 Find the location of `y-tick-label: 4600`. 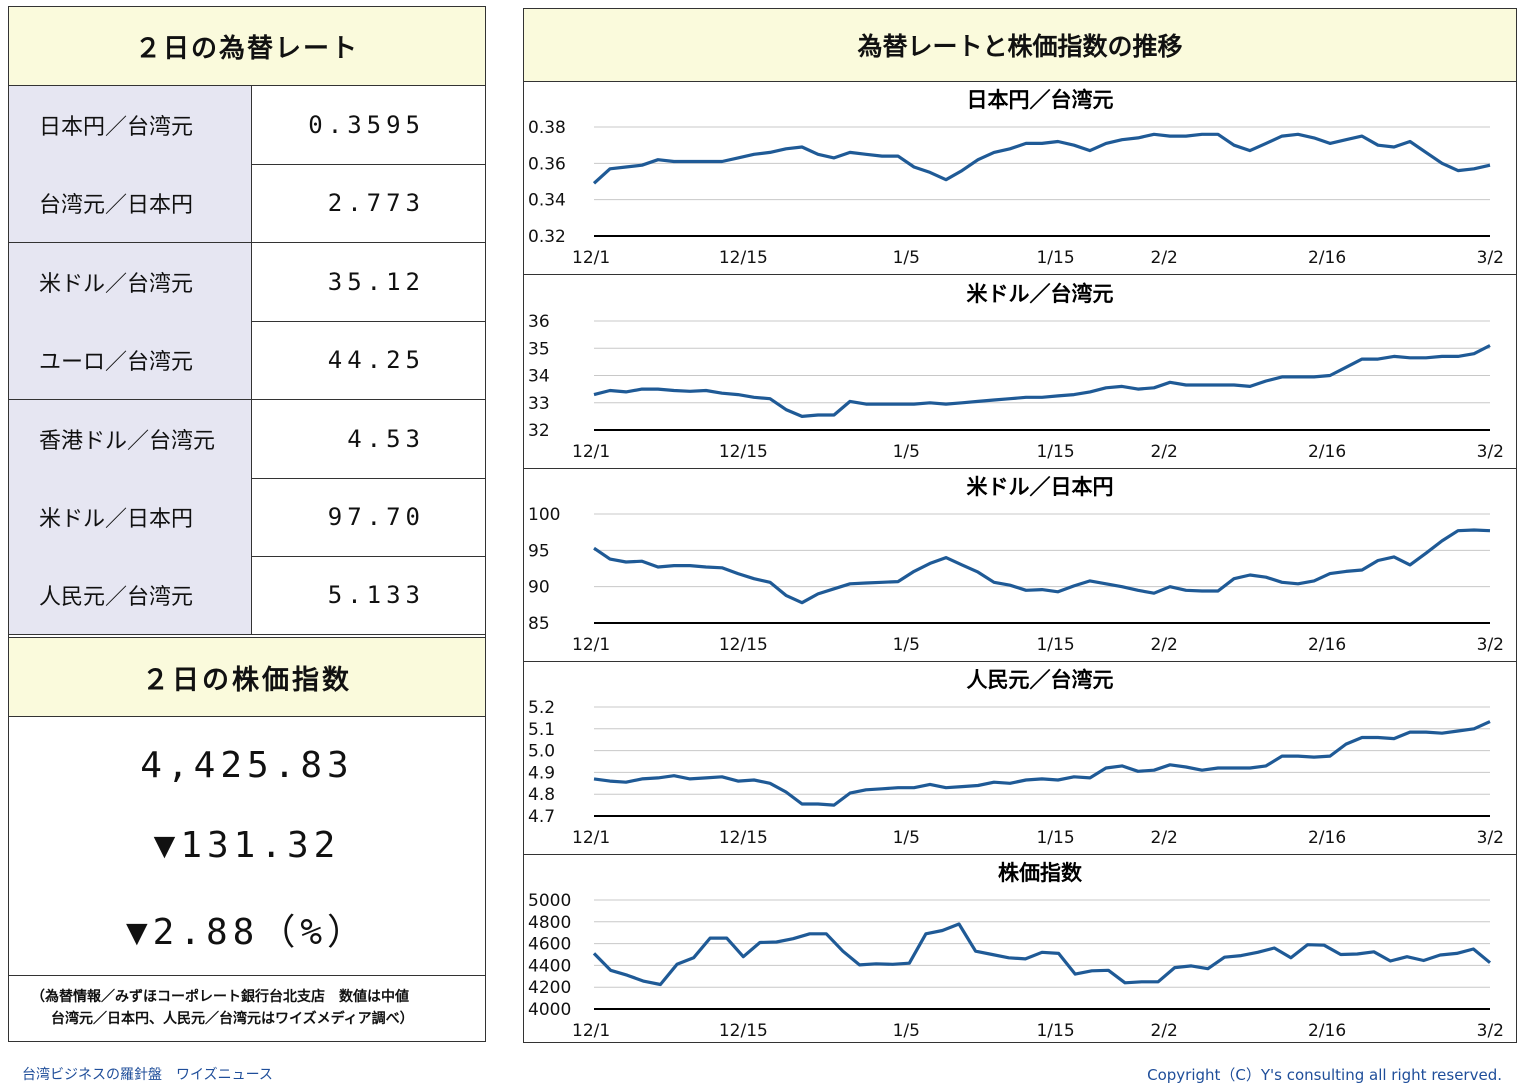

y-tick-label: 4600 is located at coordinates (549, 945).